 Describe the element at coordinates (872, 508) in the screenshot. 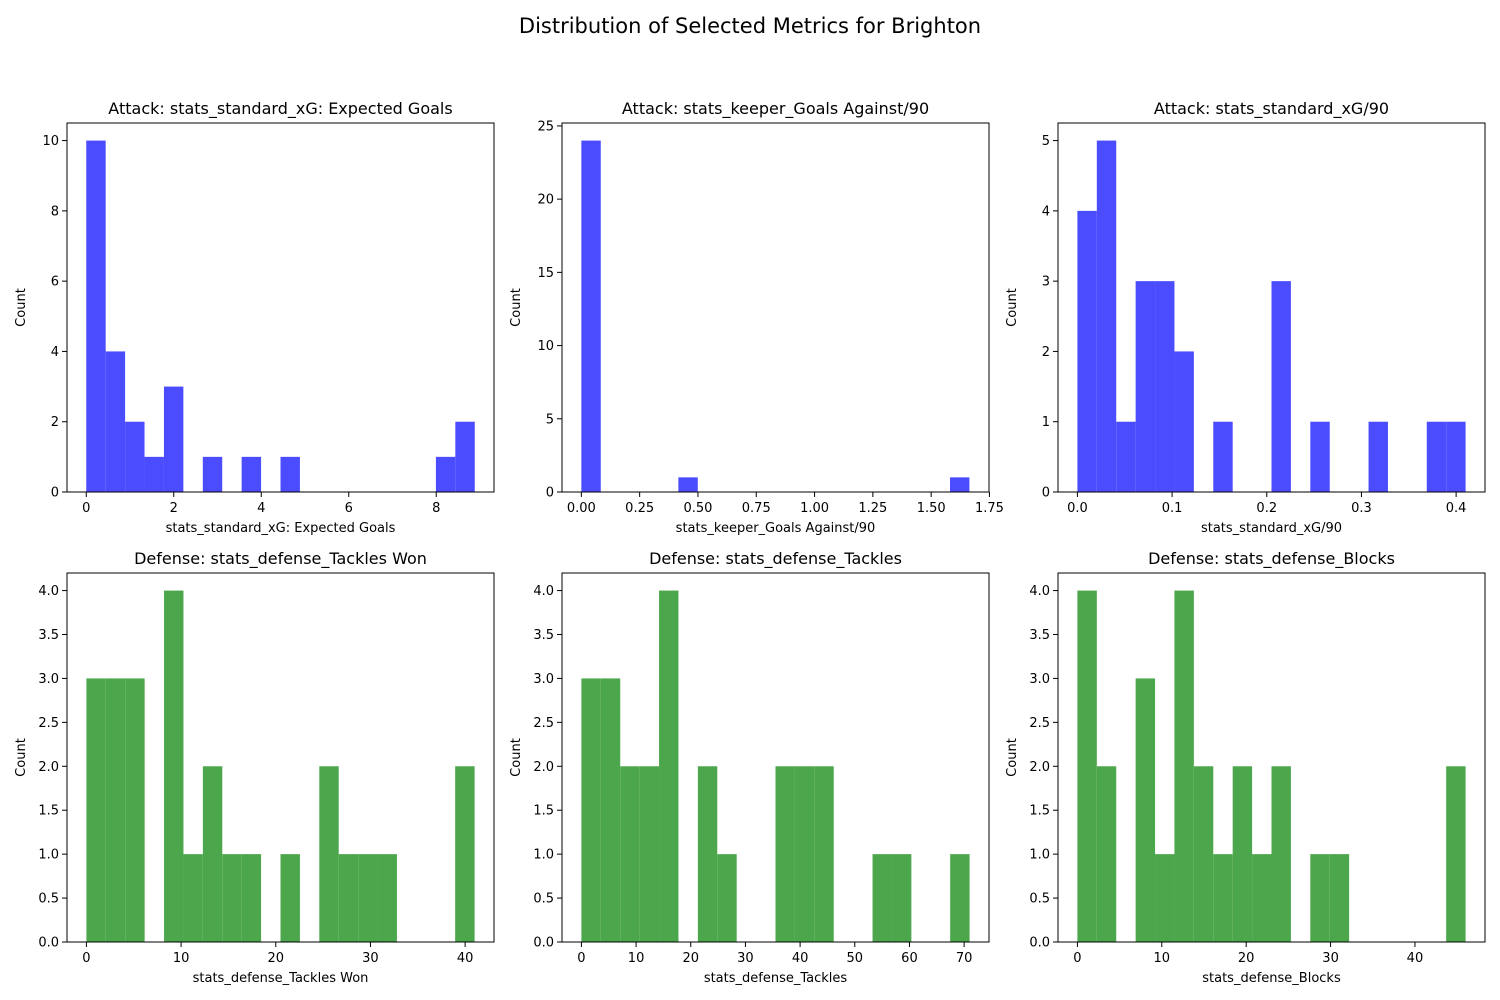

I see `x-tick-label: 1.25` at that location.